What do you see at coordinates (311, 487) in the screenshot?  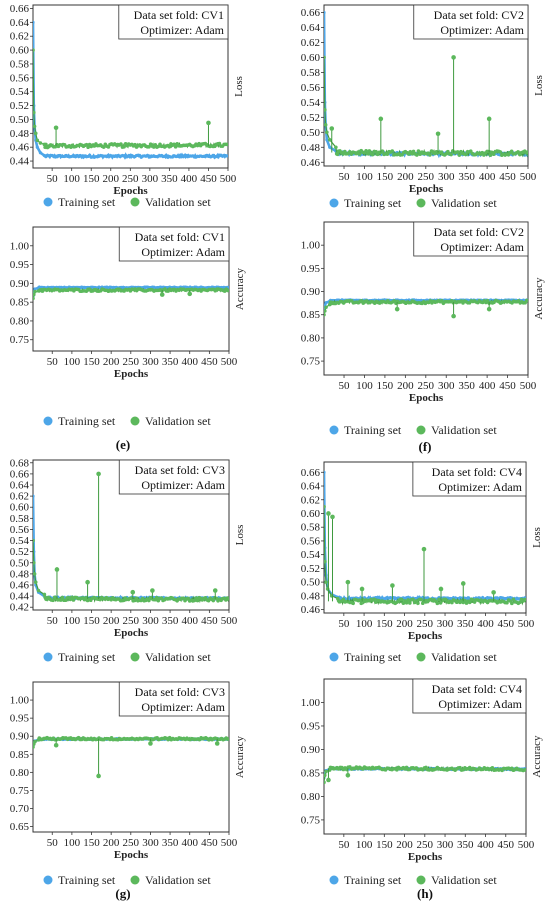 I see `y-tick-label: 0.64` at bounding box center [311, 487].